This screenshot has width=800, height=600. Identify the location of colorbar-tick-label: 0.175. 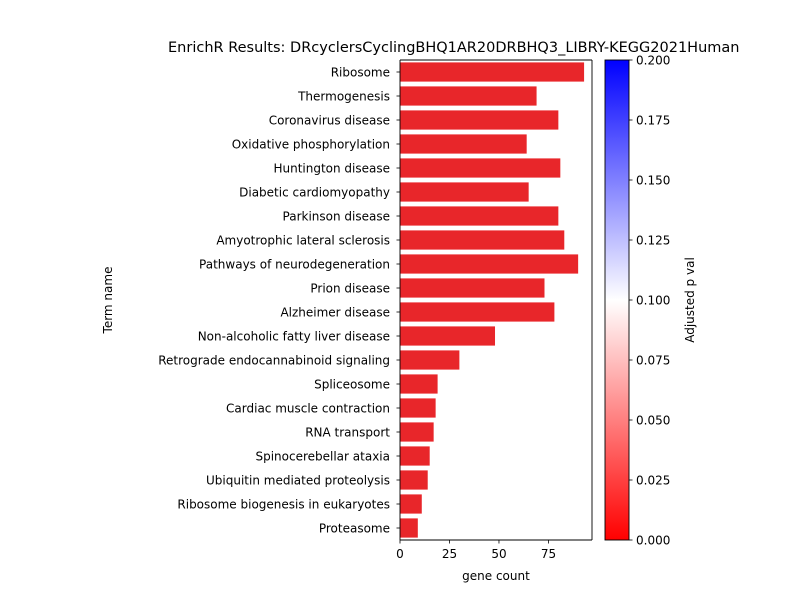
(653, 121).